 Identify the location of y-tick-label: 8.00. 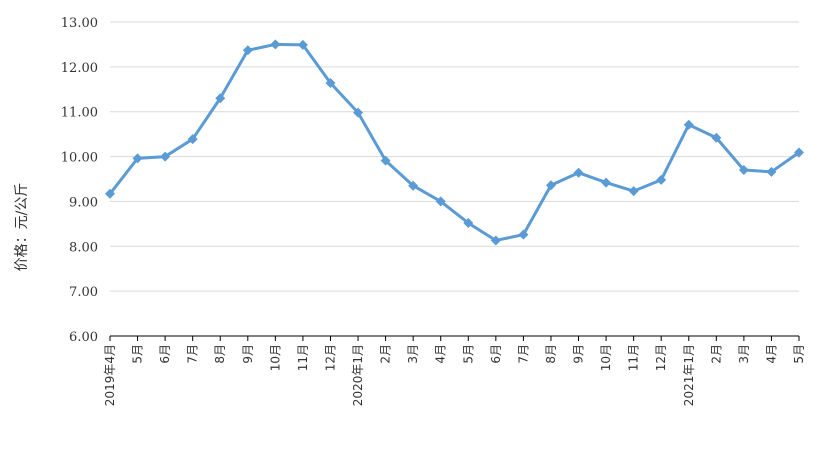
(83, 247).